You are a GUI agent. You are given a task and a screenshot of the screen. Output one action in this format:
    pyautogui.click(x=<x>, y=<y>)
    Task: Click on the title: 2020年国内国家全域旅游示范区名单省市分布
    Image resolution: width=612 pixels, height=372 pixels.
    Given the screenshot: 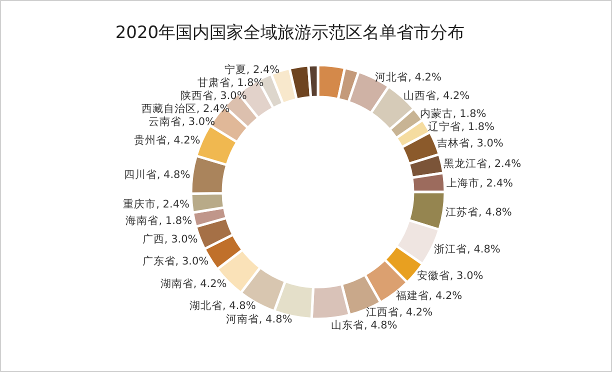 What is the action you would take?
    pyautogui.click(x=290, y=33)
    